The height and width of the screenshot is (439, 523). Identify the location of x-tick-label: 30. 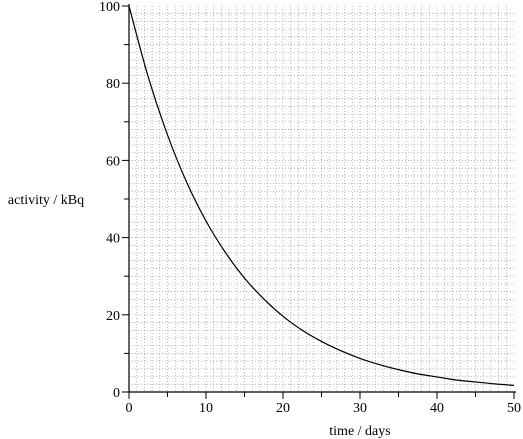
(360, 408).